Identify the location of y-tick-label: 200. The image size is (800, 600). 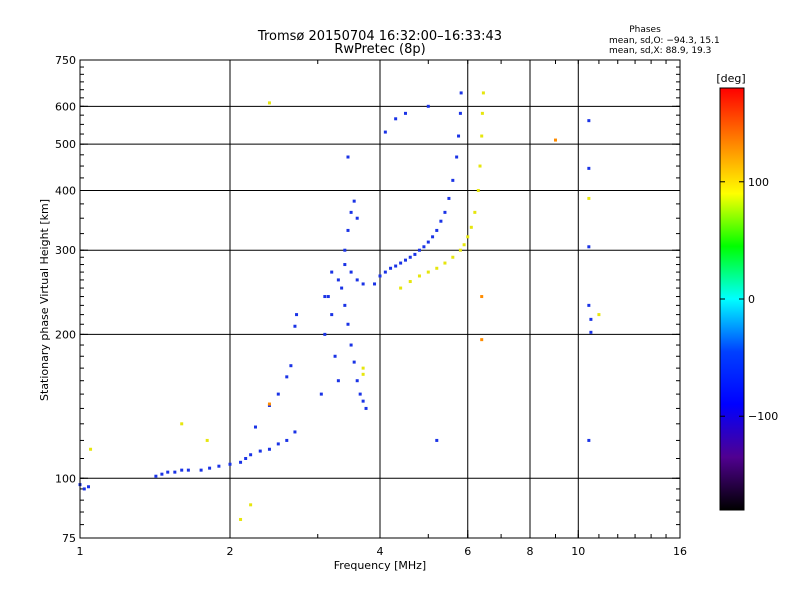
(65, 334).